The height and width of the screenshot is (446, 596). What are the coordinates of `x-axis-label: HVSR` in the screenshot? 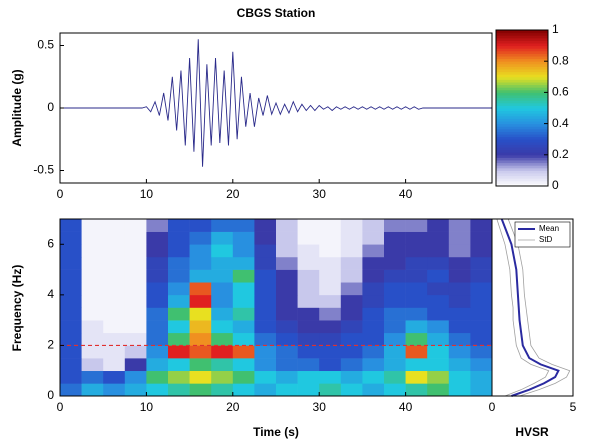 It's located at (532, 432).